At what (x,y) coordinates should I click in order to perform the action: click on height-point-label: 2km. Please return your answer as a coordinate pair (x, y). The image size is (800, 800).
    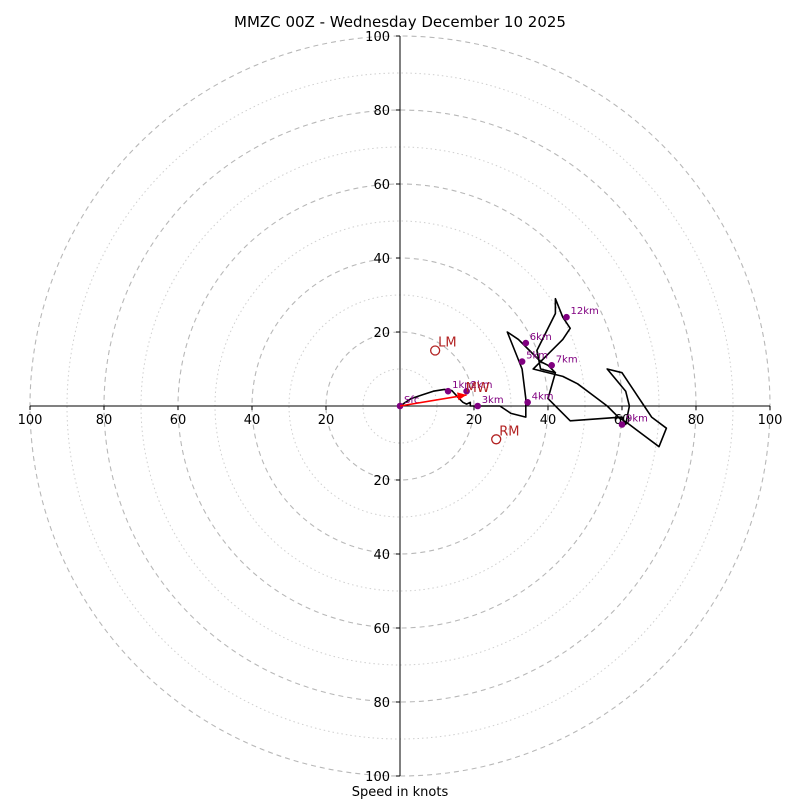
    Looking at the image, I should click on (482, 385).